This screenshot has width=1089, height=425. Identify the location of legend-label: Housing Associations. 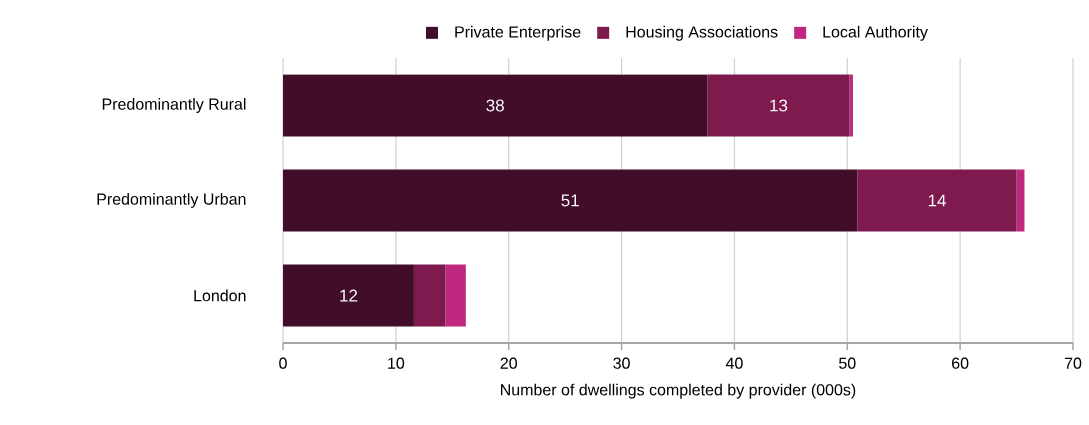
(702, 33).